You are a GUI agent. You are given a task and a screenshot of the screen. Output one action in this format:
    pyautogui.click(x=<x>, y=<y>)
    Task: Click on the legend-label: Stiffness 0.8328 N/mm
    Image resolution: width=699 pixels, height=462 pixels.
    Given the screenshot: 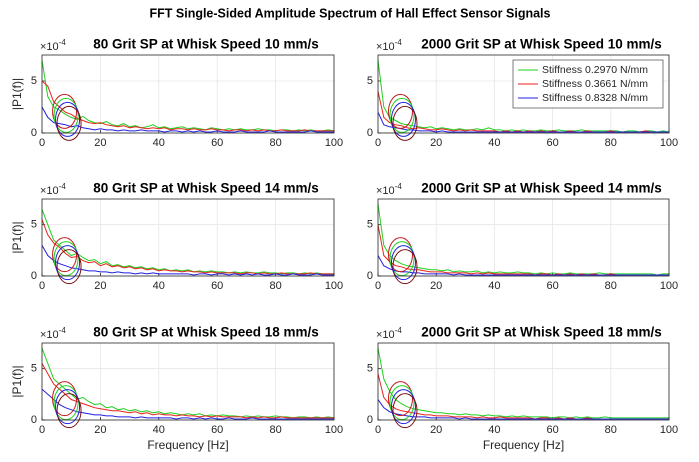 What is the action you would take?
    pyautogui.click(x=595, y=98)
    